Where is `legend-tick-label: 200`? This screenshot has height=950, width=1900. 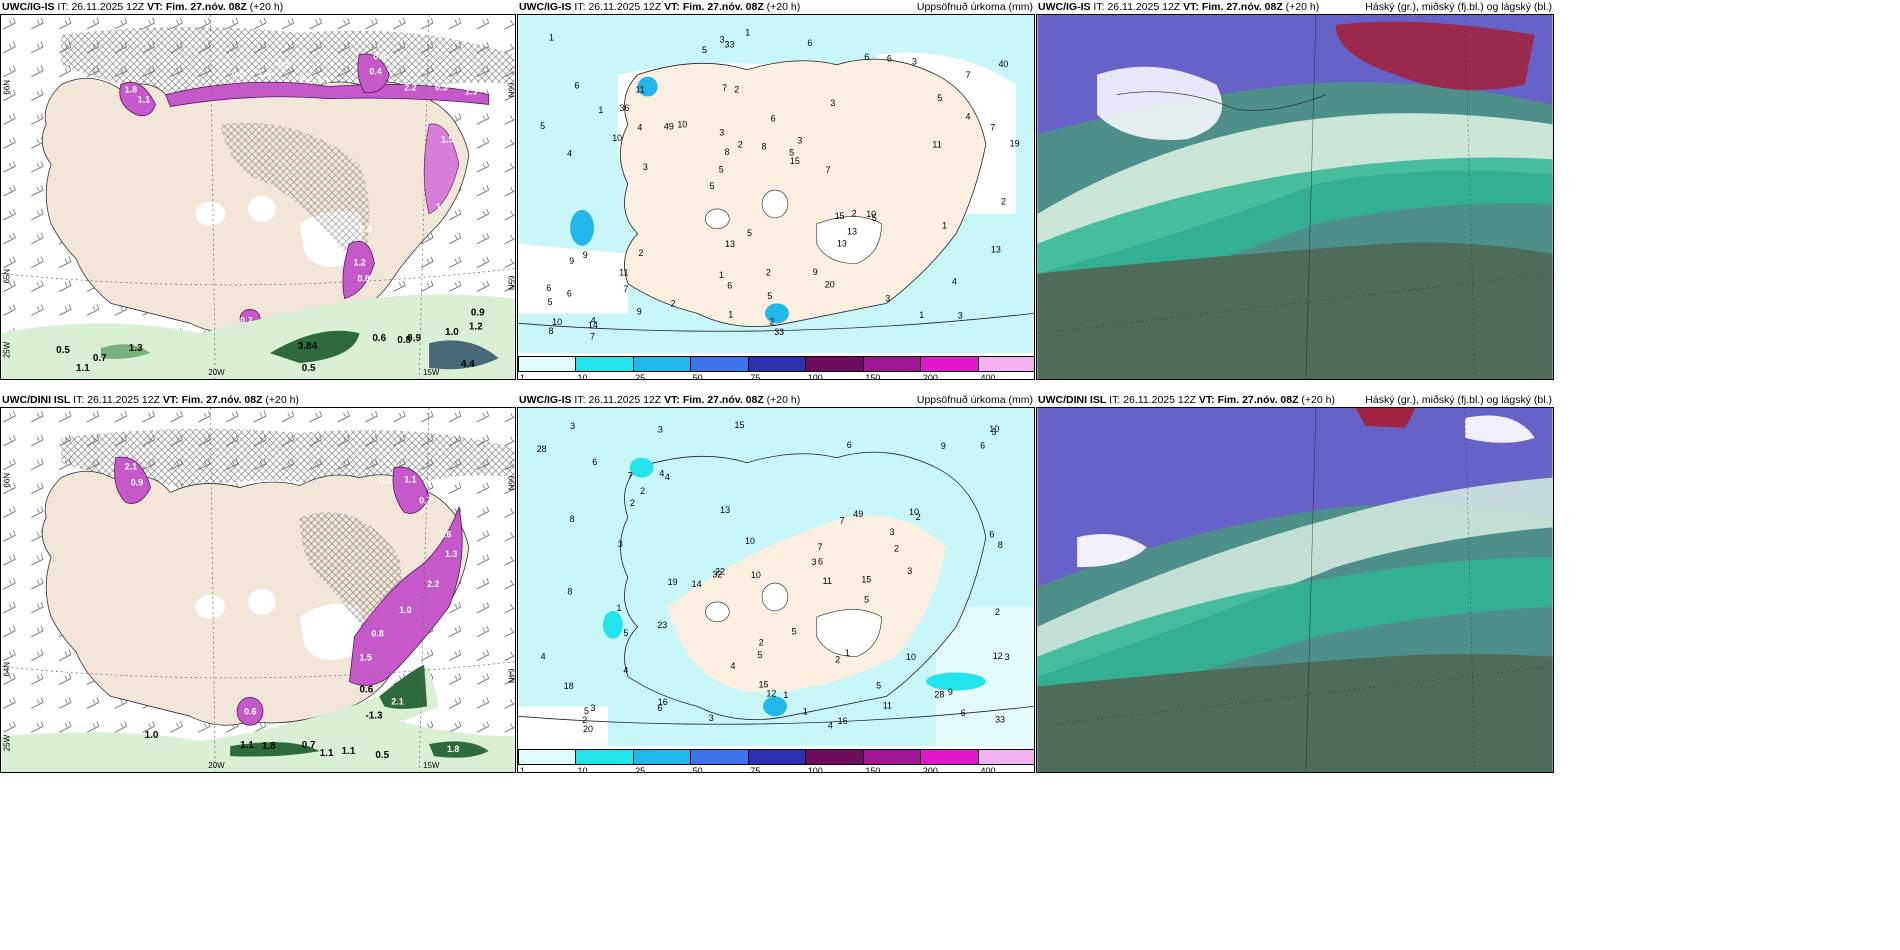 legend-tick-label: 200 is located at coordinates (930, 376).